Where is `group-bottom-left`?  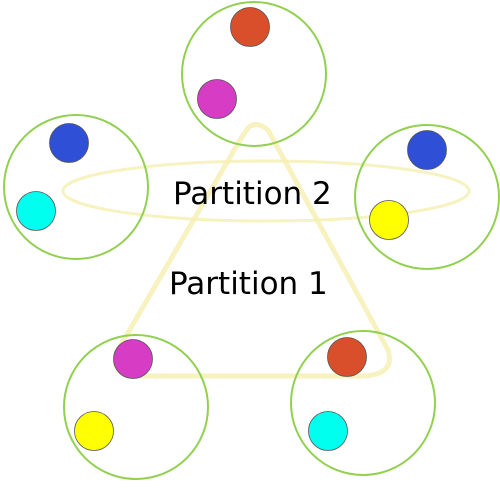
group-bottom-left is located at coordinates (136, 407).